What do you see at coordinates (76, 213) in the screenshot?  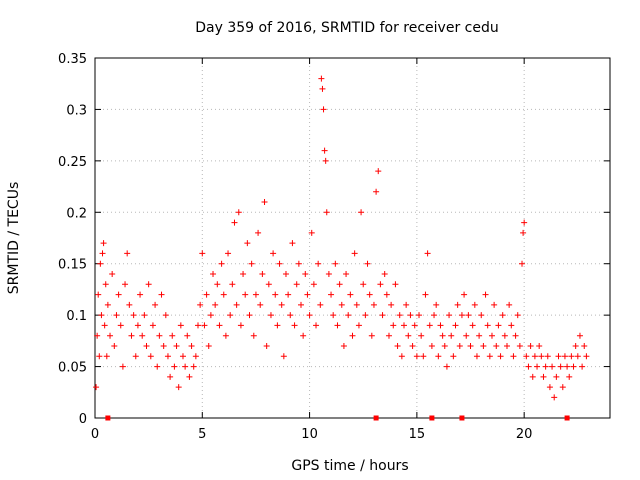 I see `y-tick-label: 0.2` at bounding box center [76, 213].